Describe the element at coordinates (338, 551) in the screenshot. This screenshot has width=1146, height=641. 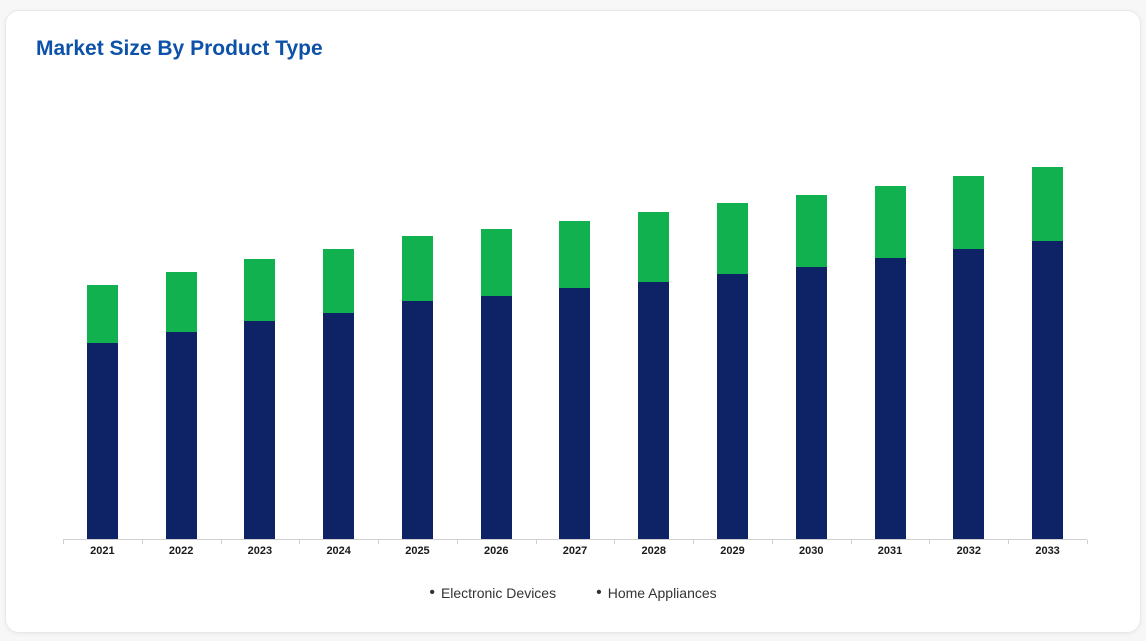
I see `x-axis-label-2024: 2024` at that location.